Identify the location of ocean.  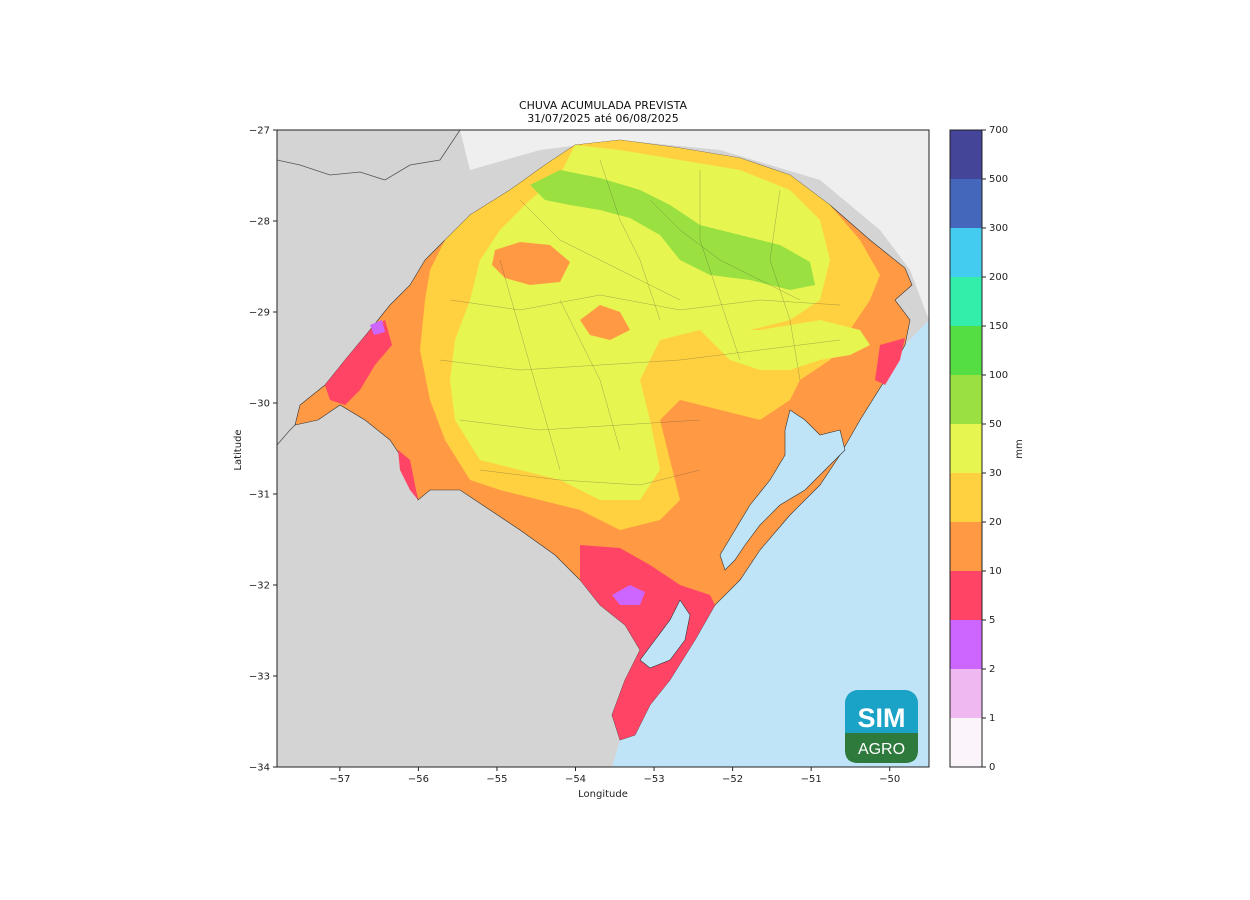
(770, 543).